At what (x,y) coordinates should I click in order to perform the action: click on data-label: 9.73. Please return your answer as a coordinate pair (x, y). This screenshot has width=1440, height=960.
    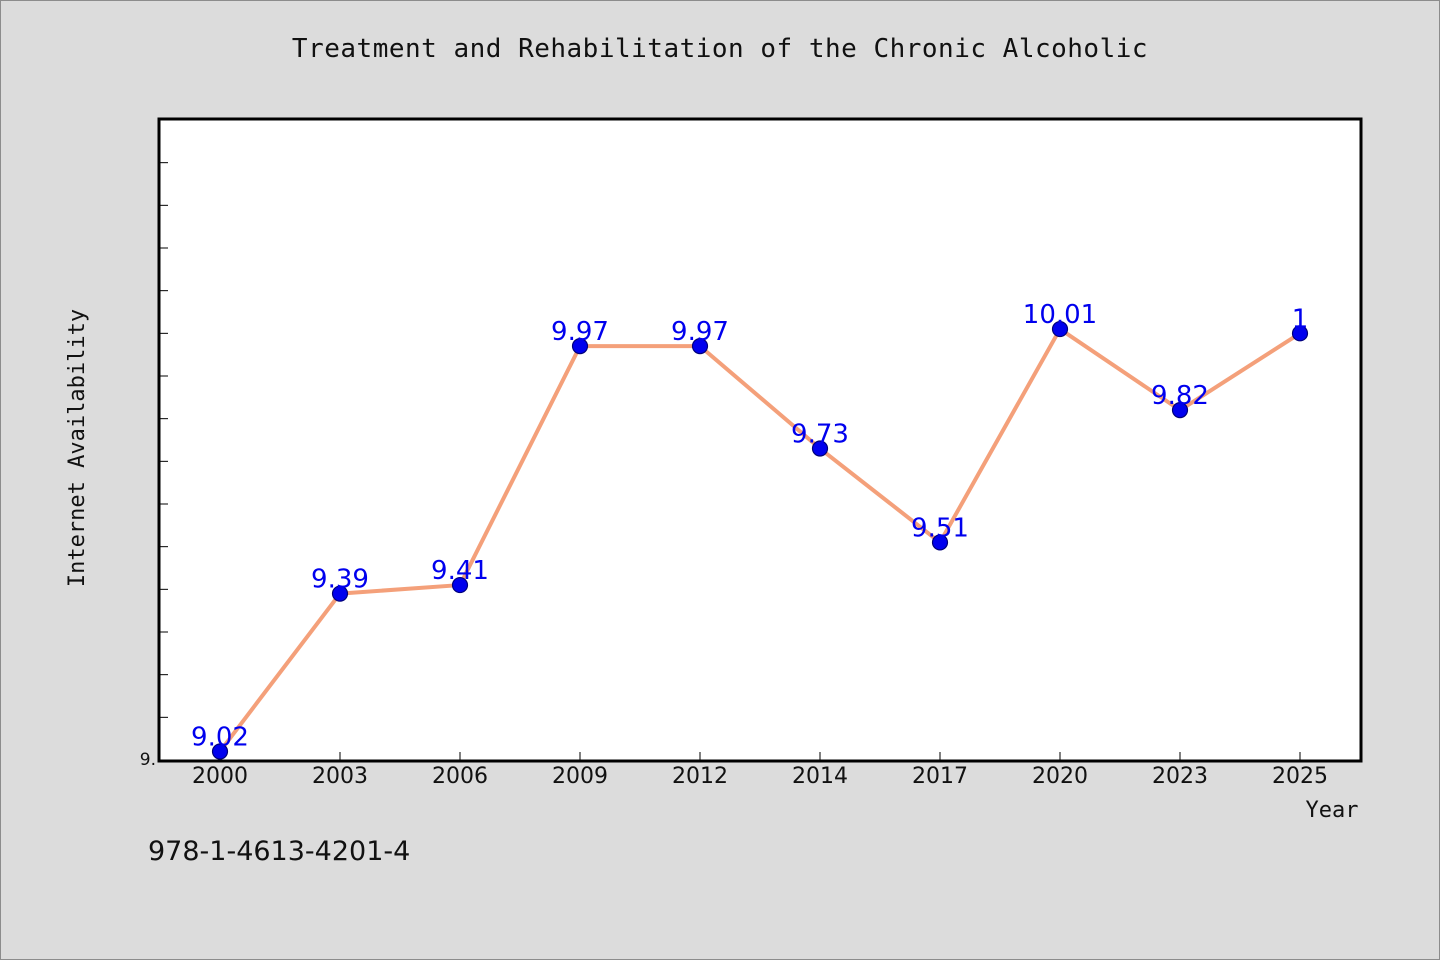
    Looking at the image, I should click on (820, 435).